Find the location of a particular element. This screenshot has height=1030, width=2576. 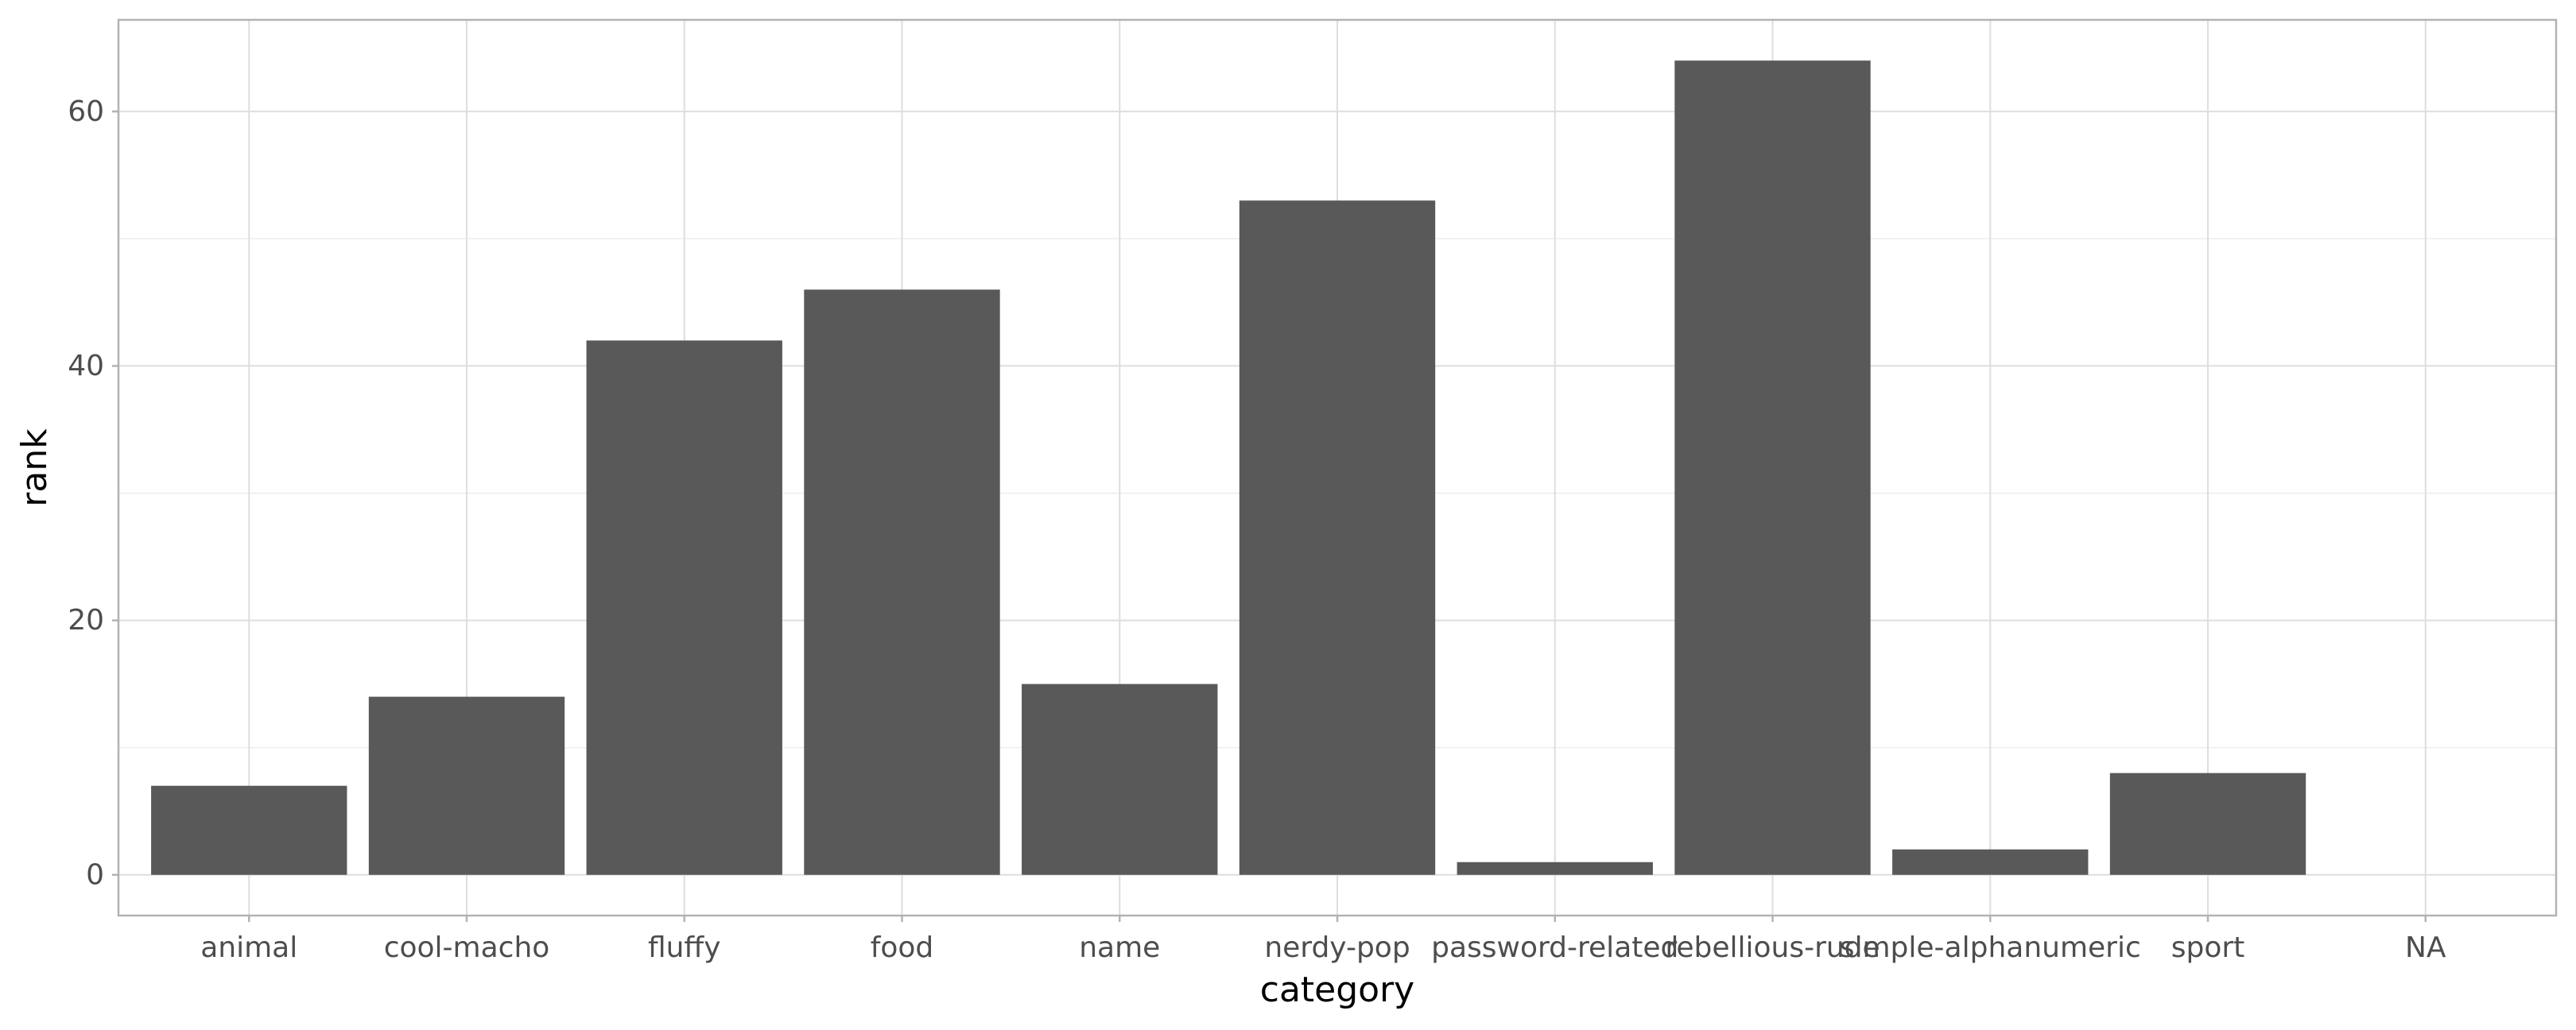

bar-cool-macho is located at coordinates (466, 786).